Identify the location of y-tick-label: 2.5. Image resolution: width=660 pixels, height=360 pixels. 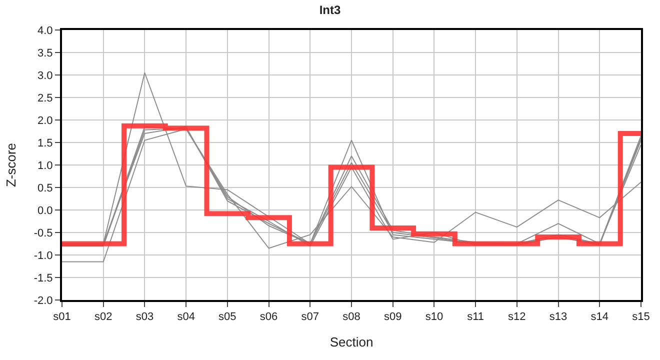
(45, 98).